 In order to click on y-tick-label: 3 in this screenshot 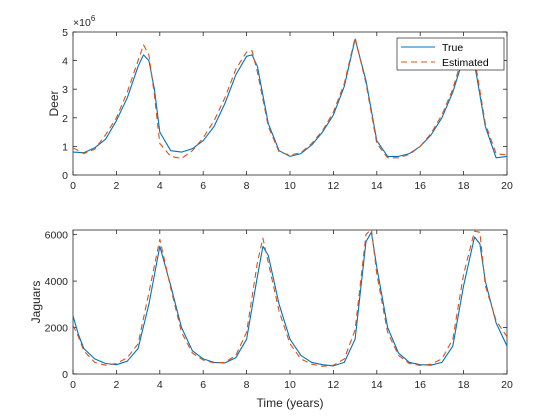, I will do `click(65, 90)`.